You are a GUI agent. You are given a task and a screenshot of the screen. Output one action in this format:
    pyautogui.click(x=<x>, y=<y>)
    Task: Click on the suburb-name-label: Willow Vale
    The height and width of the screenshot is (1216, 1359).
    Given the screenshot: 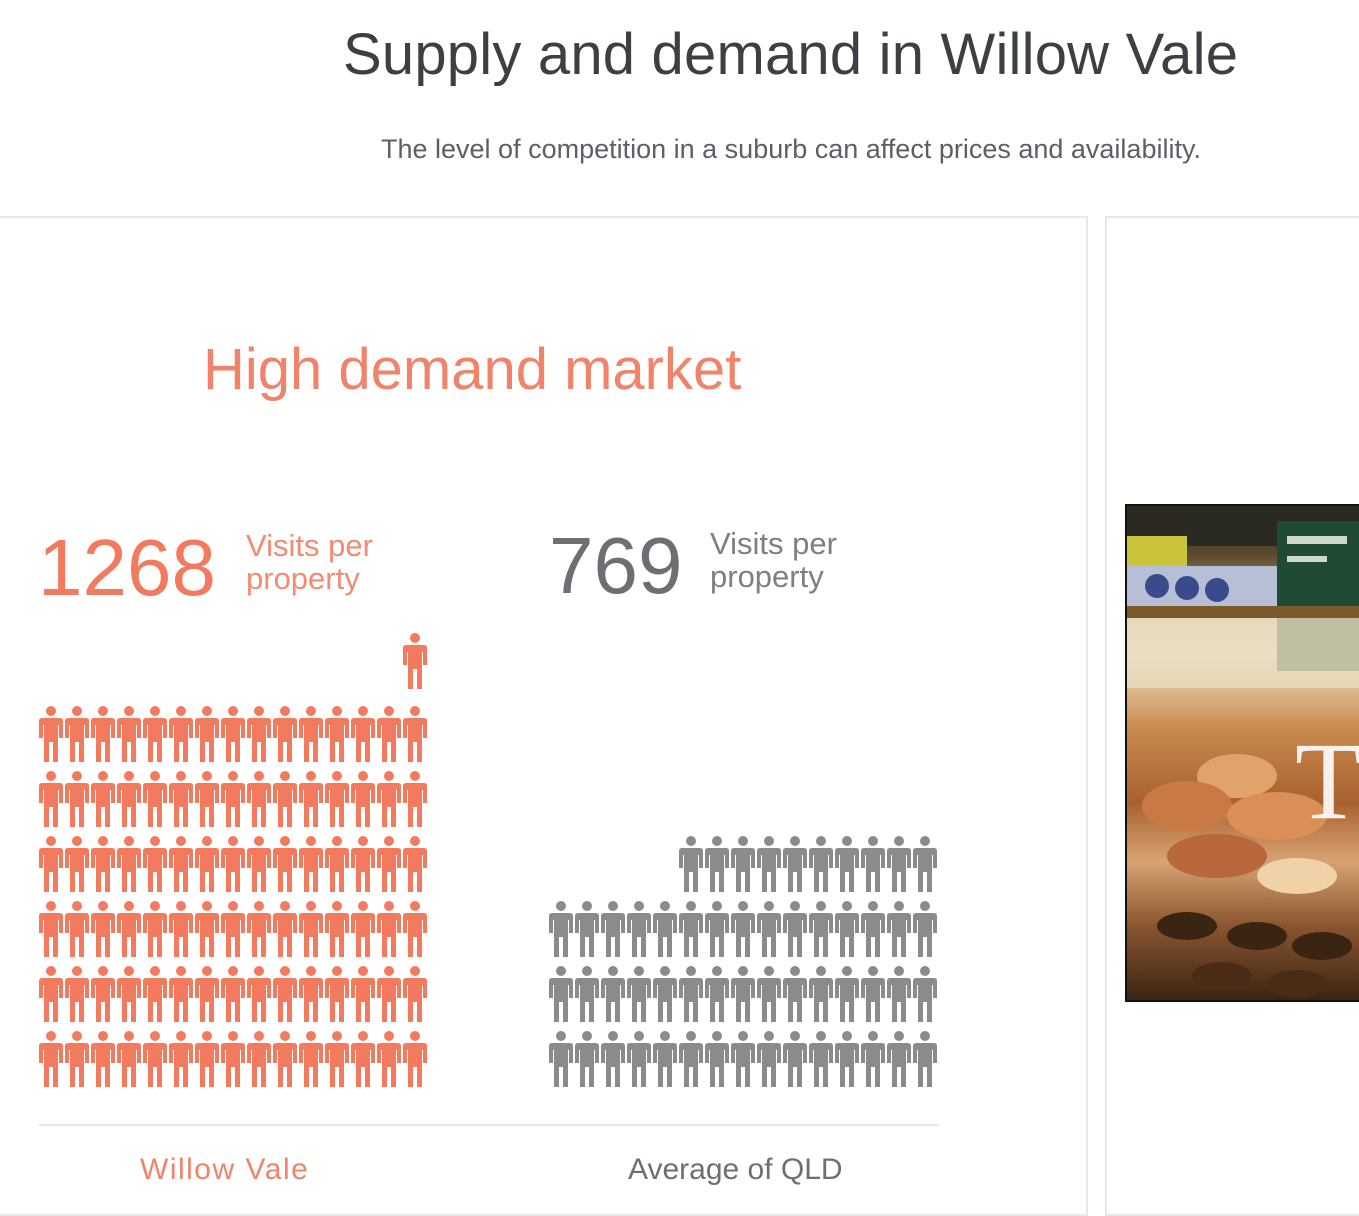 What is the action you would take?
    pyautogui.click(x=225, y=1169)
    